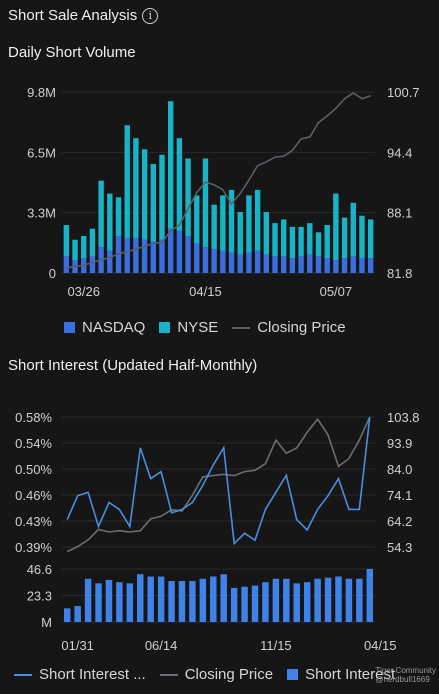  I want to click on legend-label-nyse: NYSE, so click(198, 327).